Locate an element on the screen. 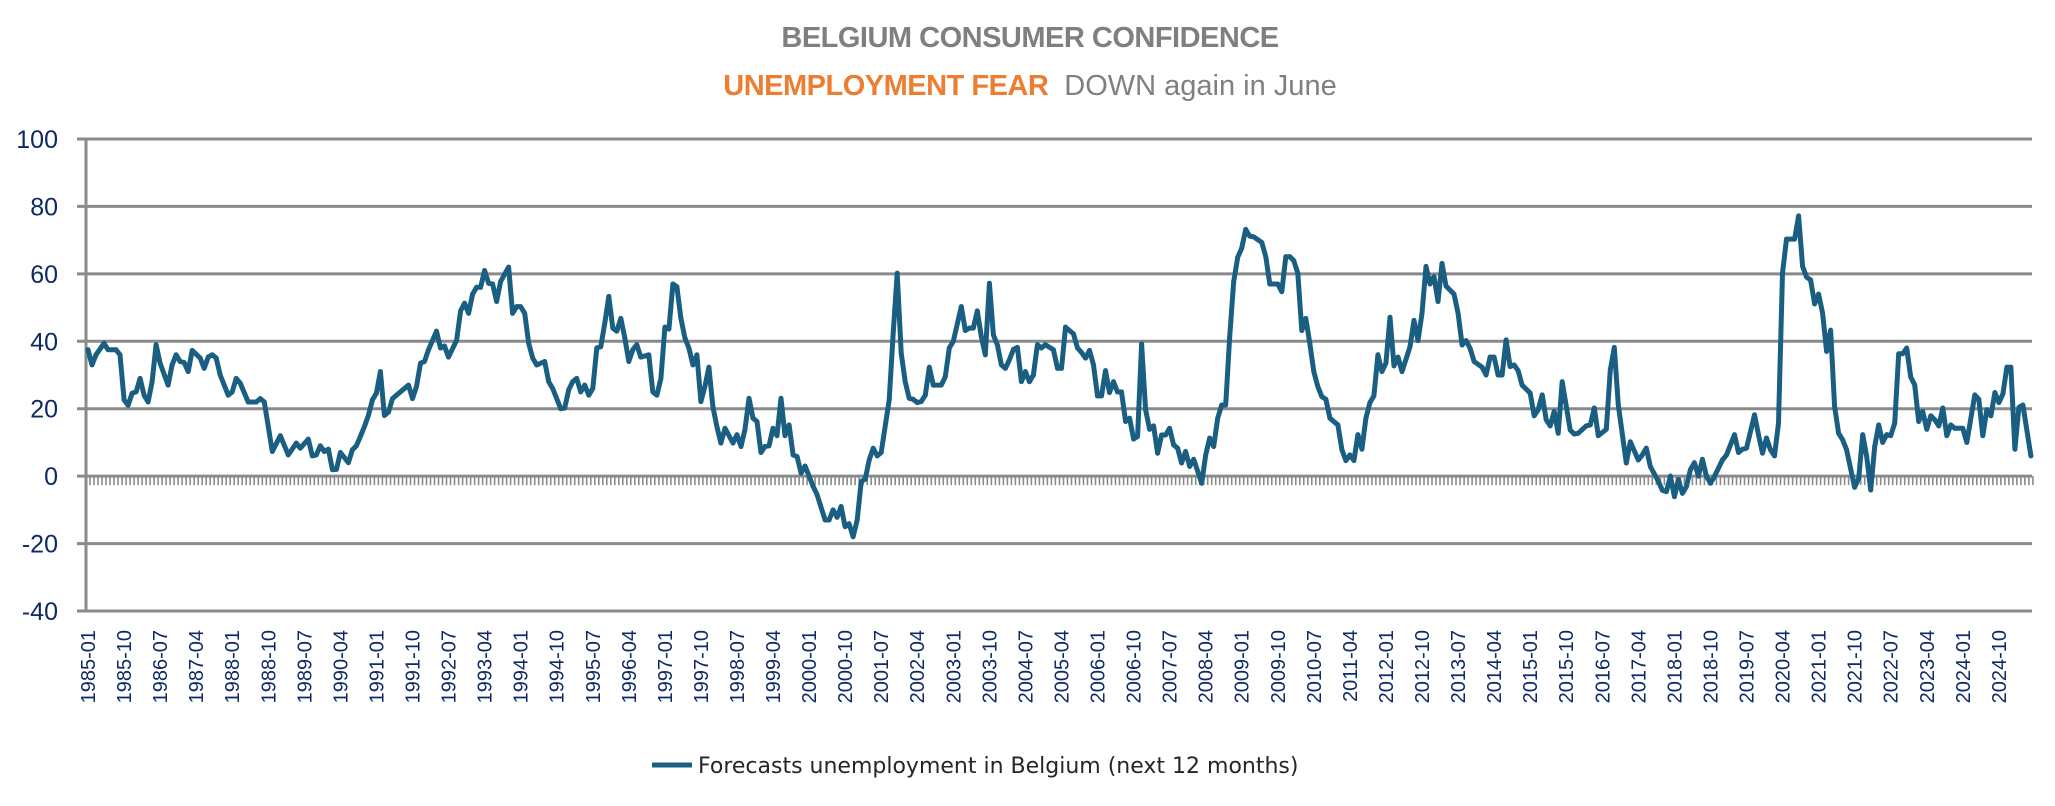 This screenshot has width=2055, height=806. x-tick-label: 2018-10 is located at coordinates (1711, 666).